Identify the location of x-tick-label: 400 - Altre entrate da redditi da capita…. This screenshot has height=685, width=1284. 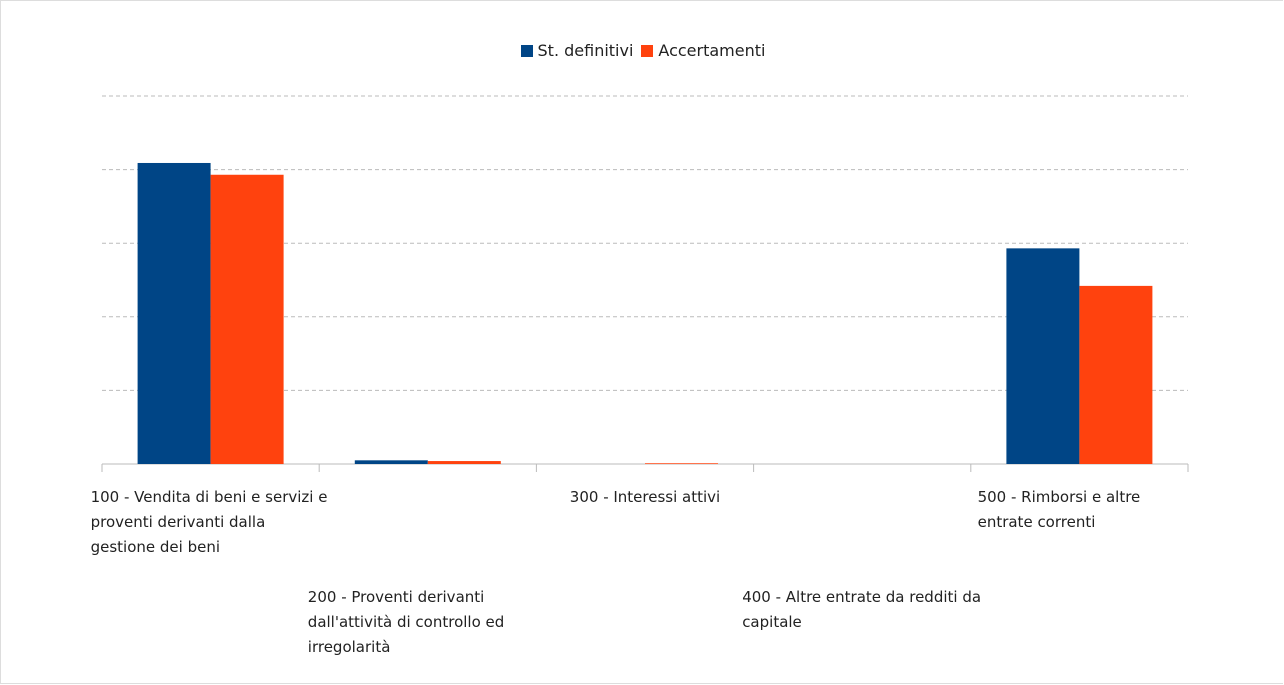
(862, 609).